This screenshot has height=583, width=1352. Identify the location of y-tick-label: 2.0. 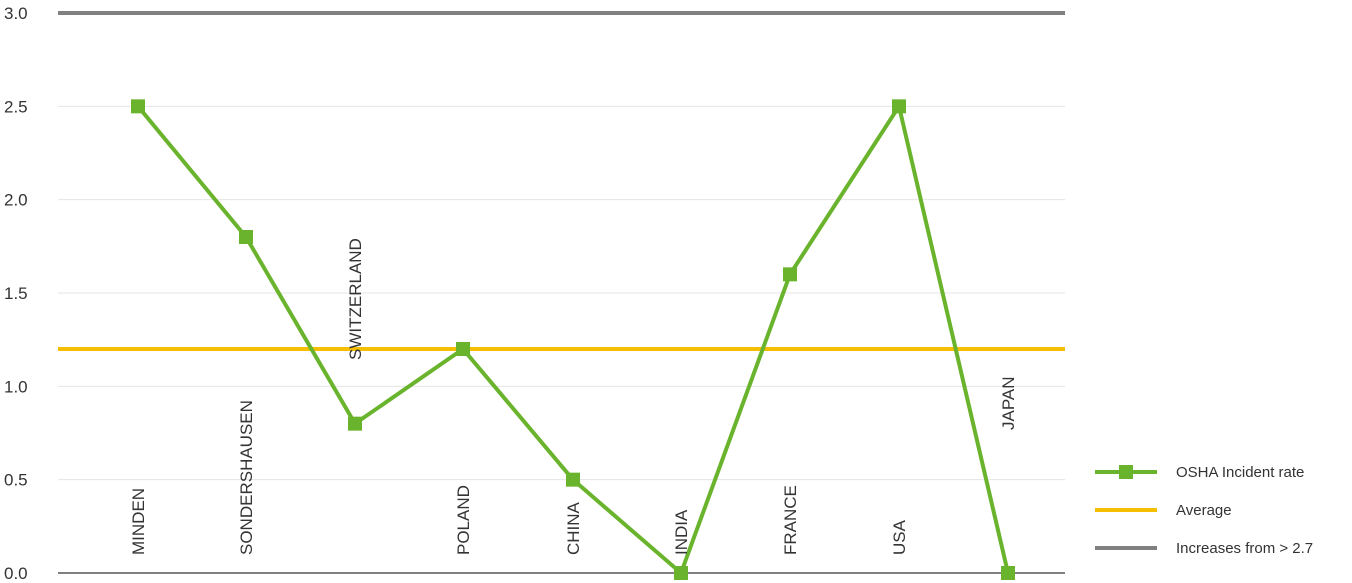
(16, 200).